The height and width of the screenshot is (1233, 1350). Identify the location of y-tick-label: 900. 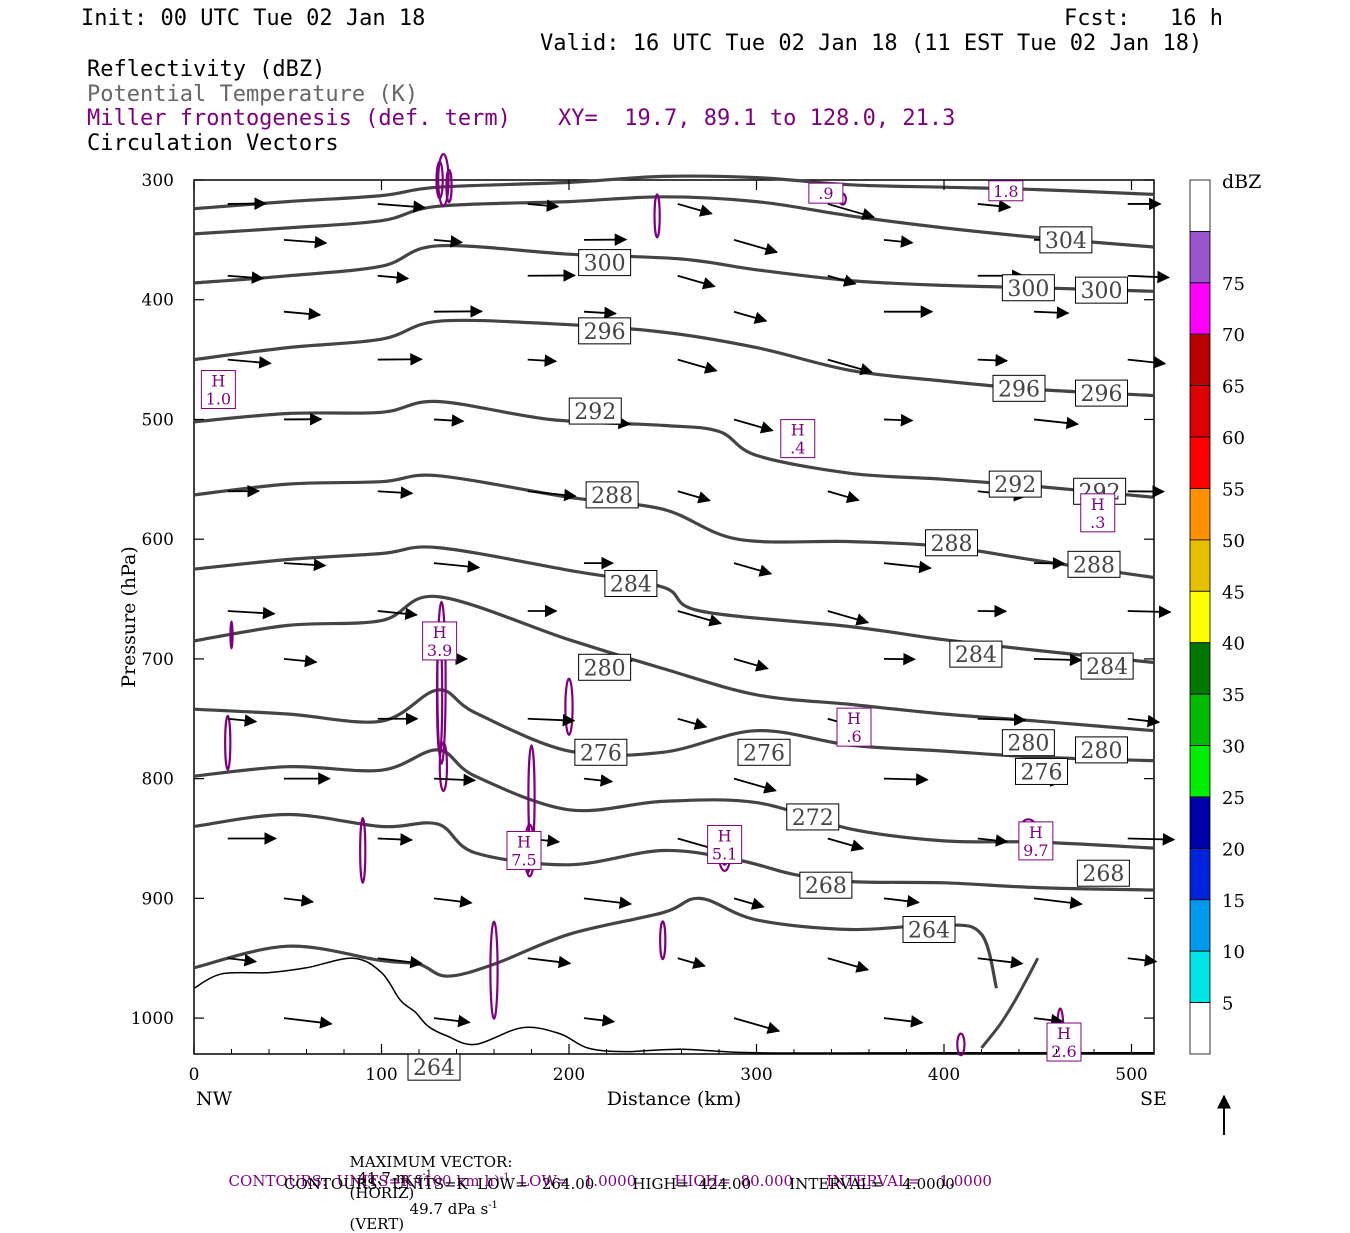
(158, 899).